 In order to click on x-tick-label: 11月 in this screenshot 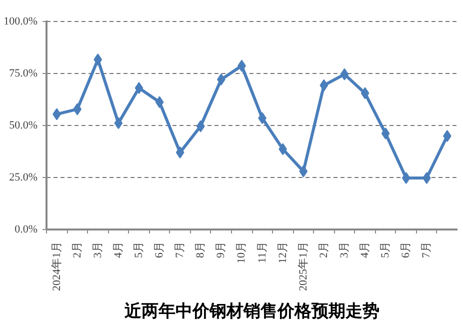, I will do `click(262, 253)`.